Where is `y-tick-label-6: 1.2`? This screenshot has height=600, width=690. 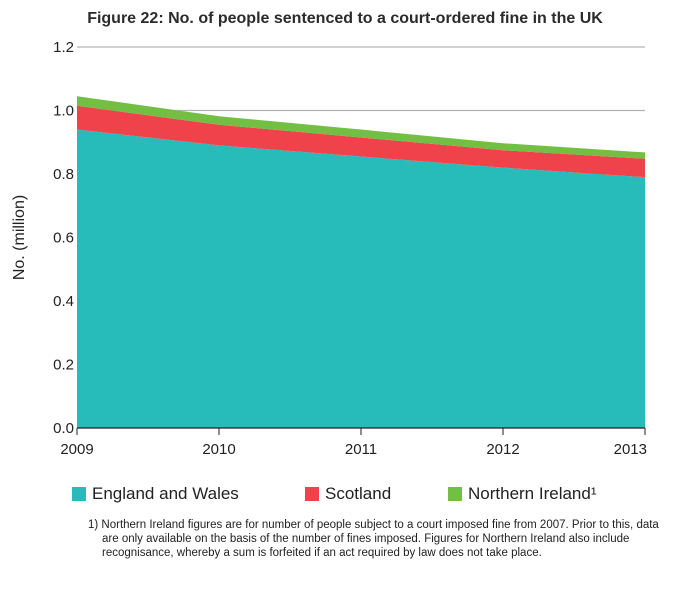
y-tick-label-6: 1.2 is located at coordinates (63, 47).